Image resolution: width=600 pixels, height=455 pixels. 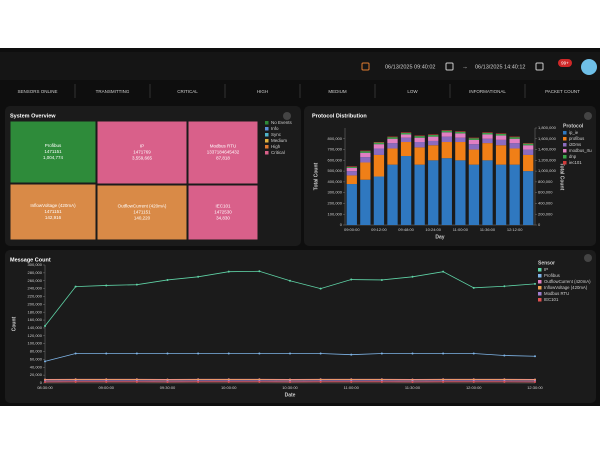 What do you see at coordinates (566, 287) in the screenshot?
I see `legend-label: InflowVoltage (420mA)` at bounding box center [566, 287].